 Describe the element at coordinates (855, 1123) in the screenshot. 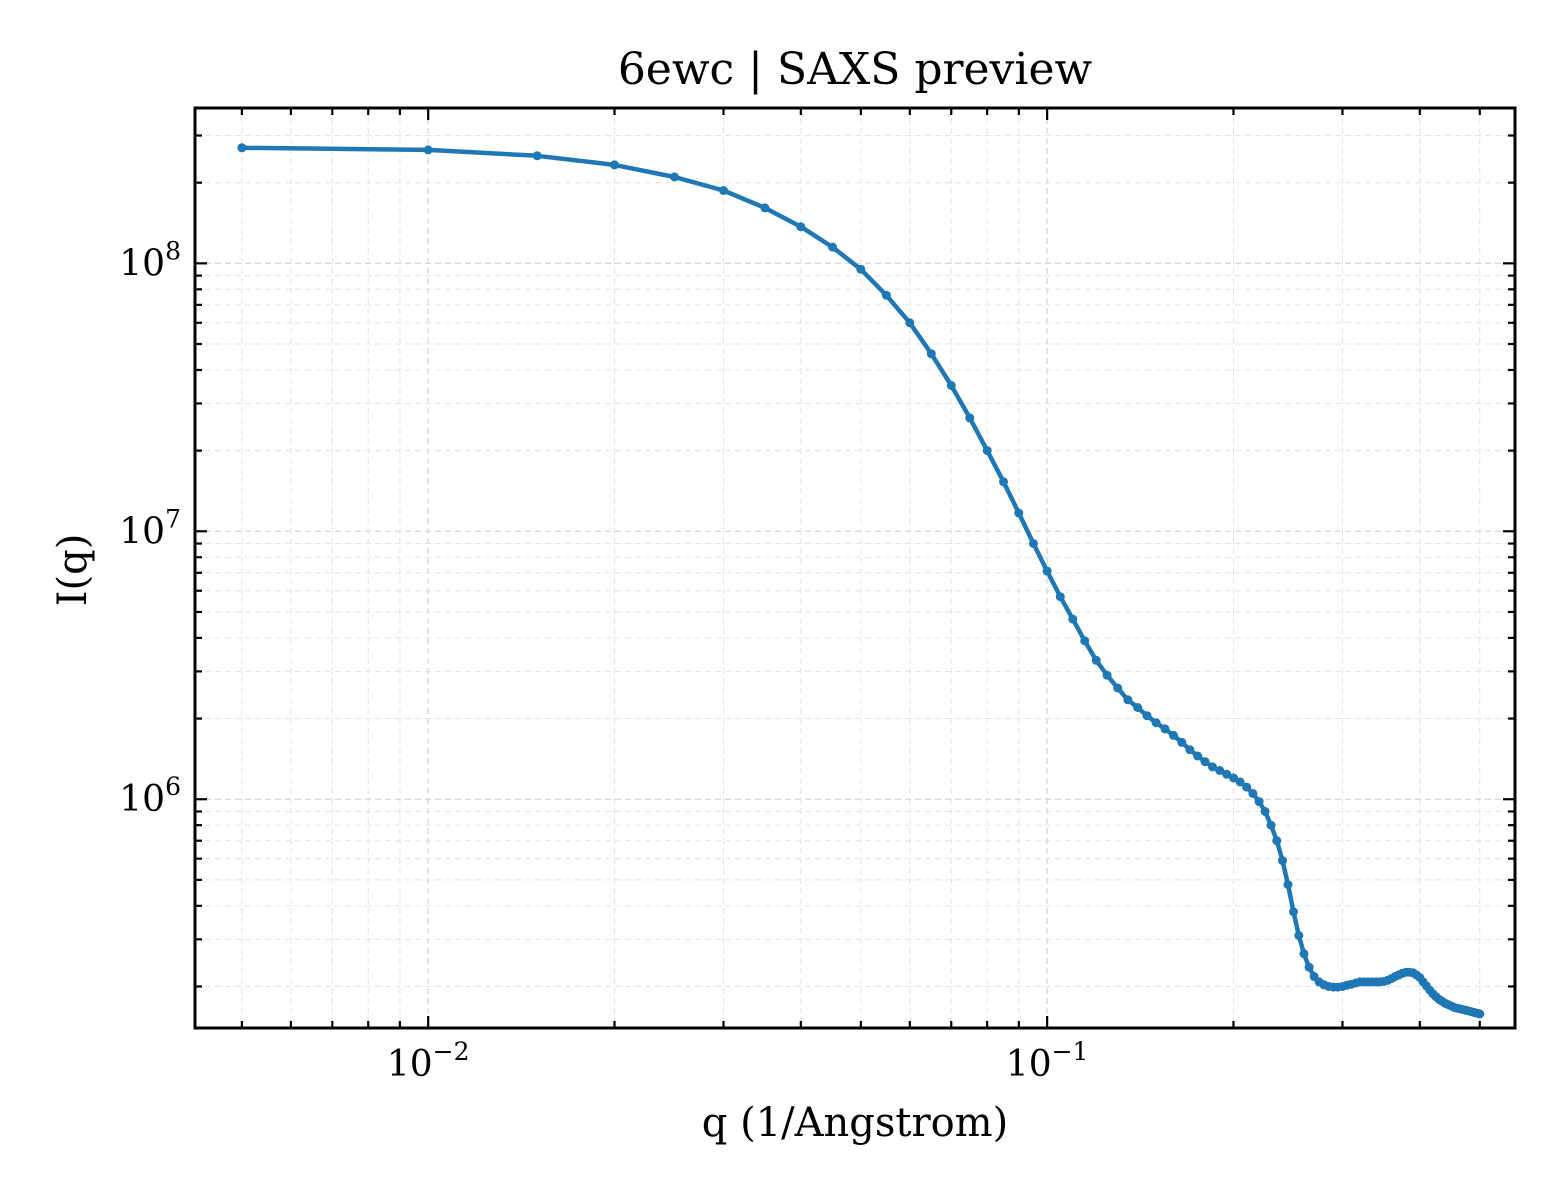

I see `x-axis-label: q (1/Angstrom)` at that location.